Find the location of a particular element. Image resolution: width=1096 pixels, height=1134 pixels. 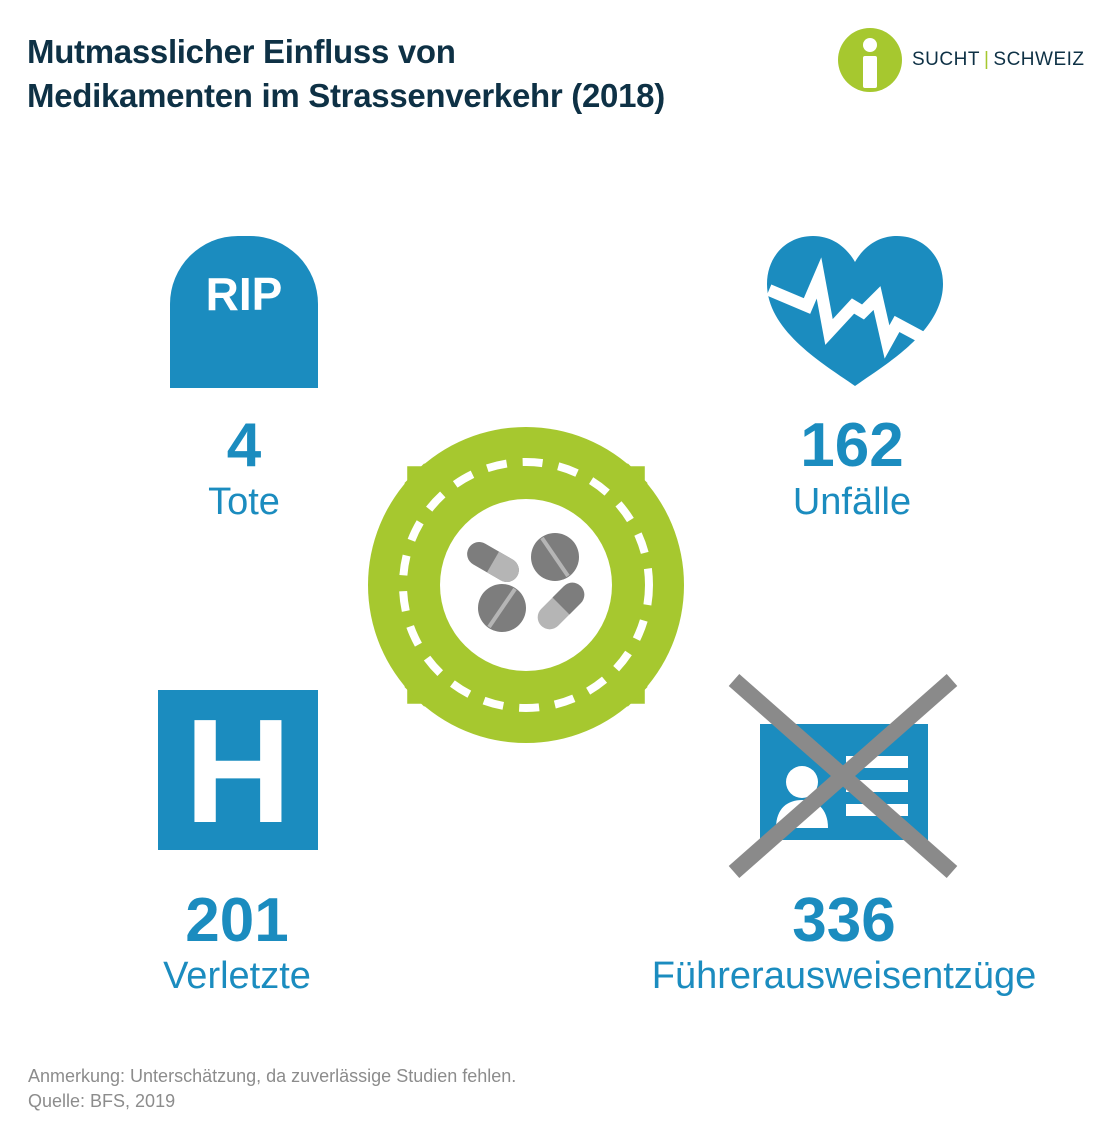

logo-word-schweiz: SCHWEIZ is located at coordinates (1039, 59).